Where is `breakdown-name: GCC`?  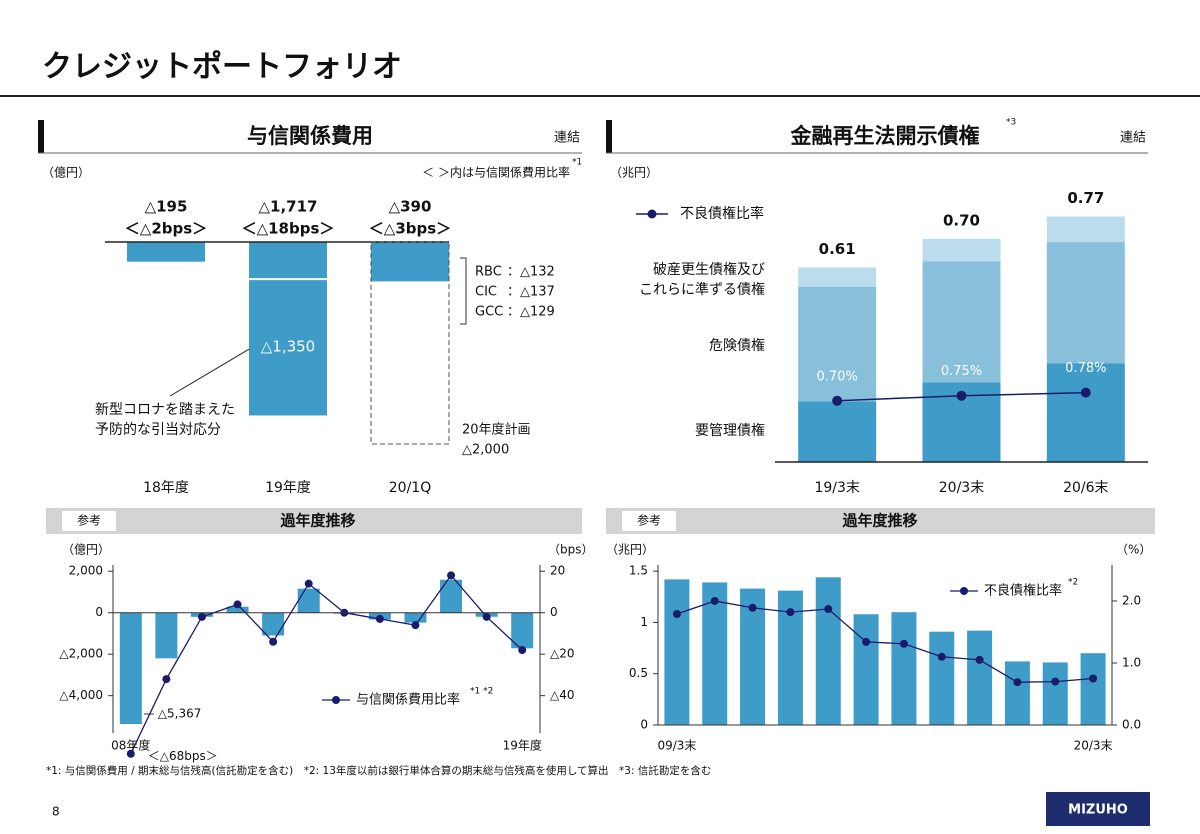 breakdown-name: GCC is located at coordinates (489, 312).